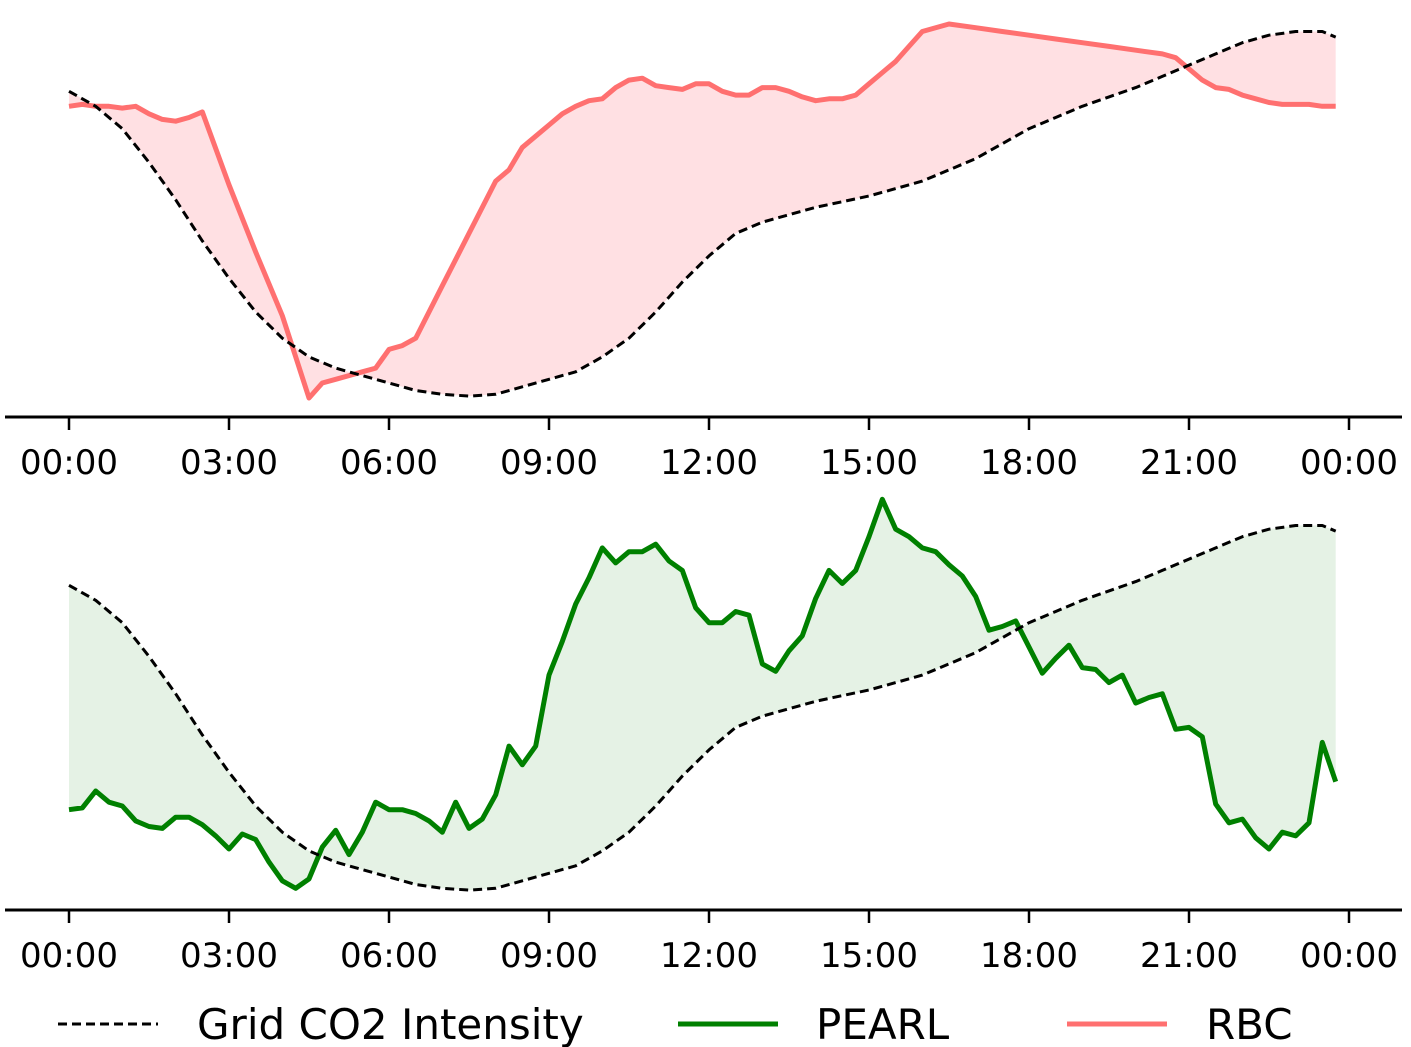 The height and width of the screenshot is (1047, 1411). Describe the element at coordinates (390, 1023) in the screenshot. I see `legend-label-grid-co2: Grid CO2 Intensity` at that location.